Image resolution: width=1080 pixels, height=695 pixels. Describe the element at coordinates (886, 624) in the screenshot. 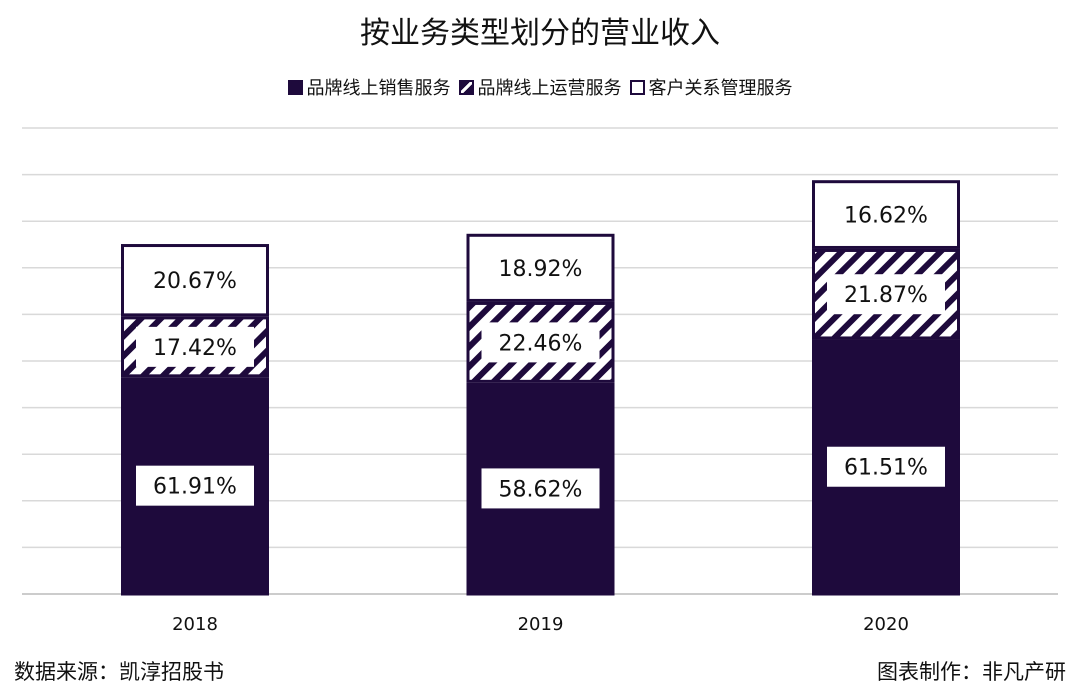

I see `x-tick-label: 2020` at that location.